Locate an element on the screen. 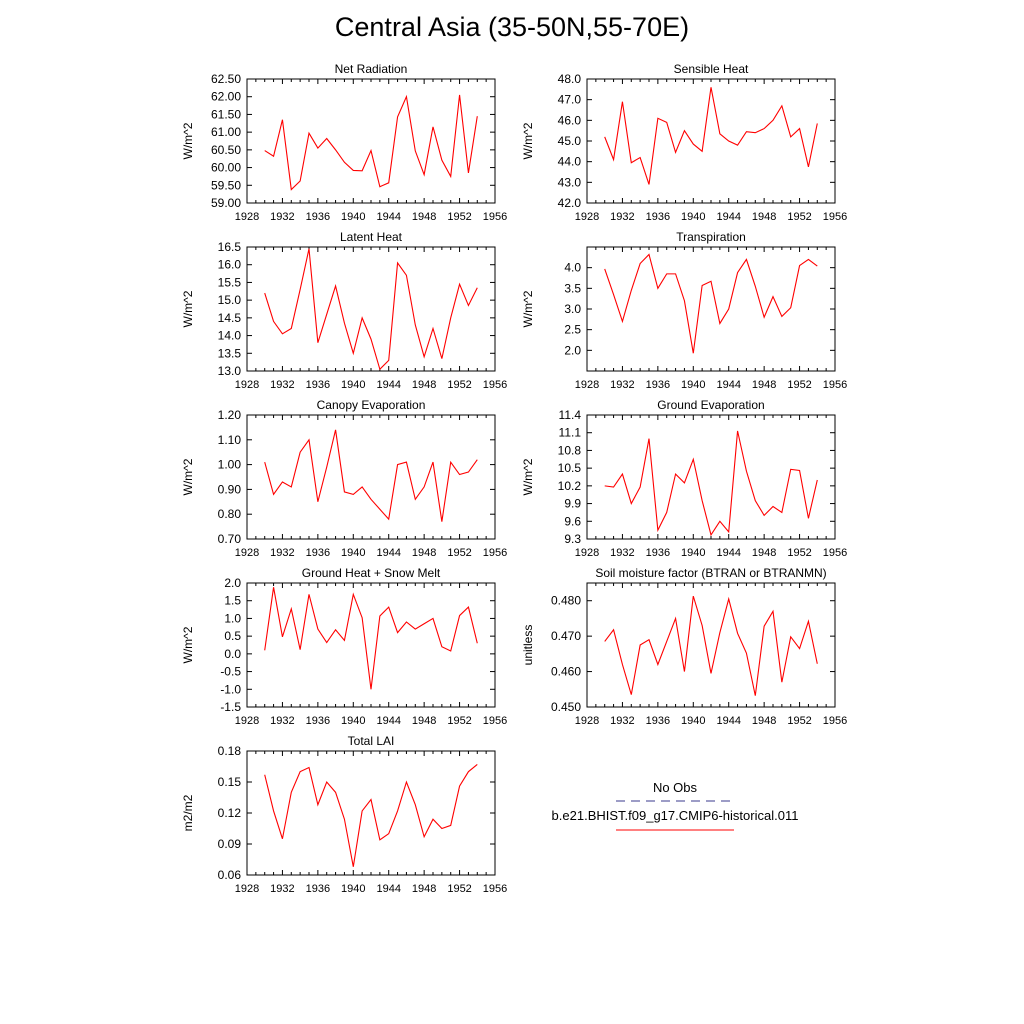  y-tick-label: 46.0 is located at coordinates (570, 120).